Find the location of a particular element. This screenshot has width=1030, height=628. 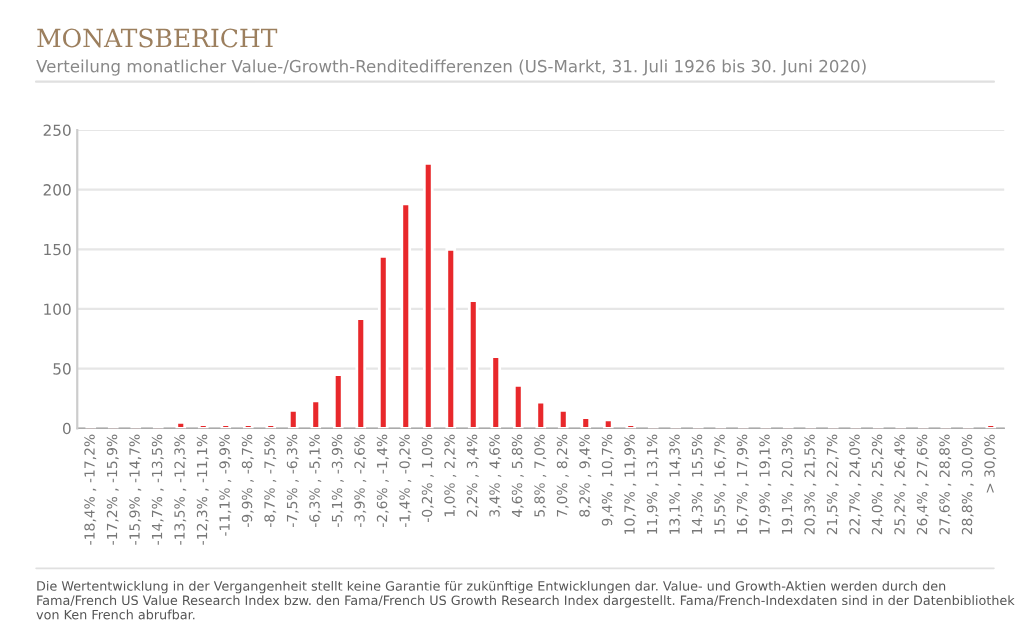

chart-subtitle: Verteilung monatlicher Value-/Growth-Renditedifferenzen (US-Markt, 31. Juli 1926 bis 30. Juni 2020) is located at coordinates (451, 67).